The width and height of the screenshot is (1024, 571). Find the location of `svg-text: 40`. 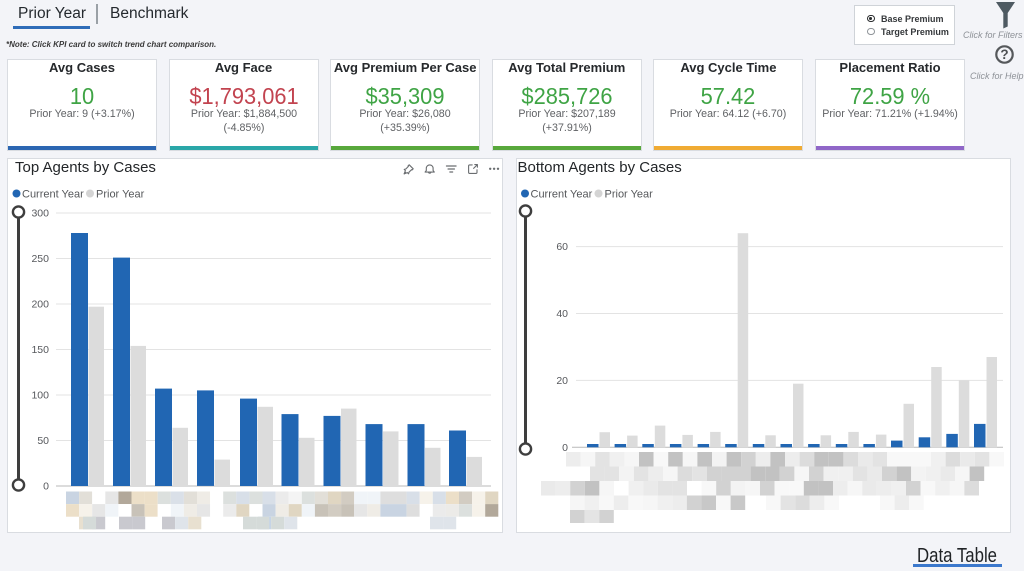

svg-text: 40 is located at coordinates (562, 314).